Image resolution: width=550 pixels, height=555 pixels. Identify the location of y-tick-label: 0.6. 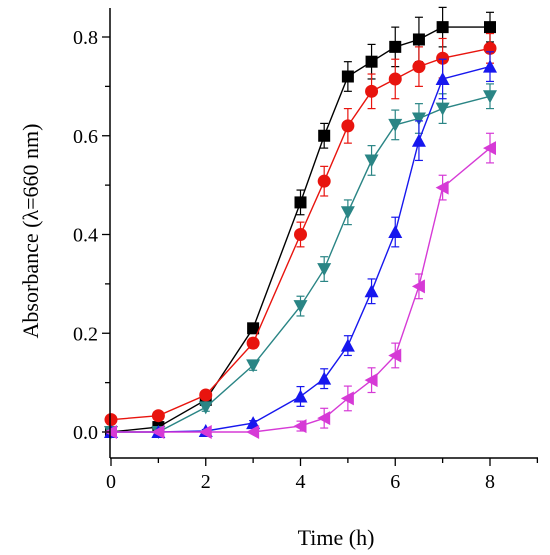
(85, 137).